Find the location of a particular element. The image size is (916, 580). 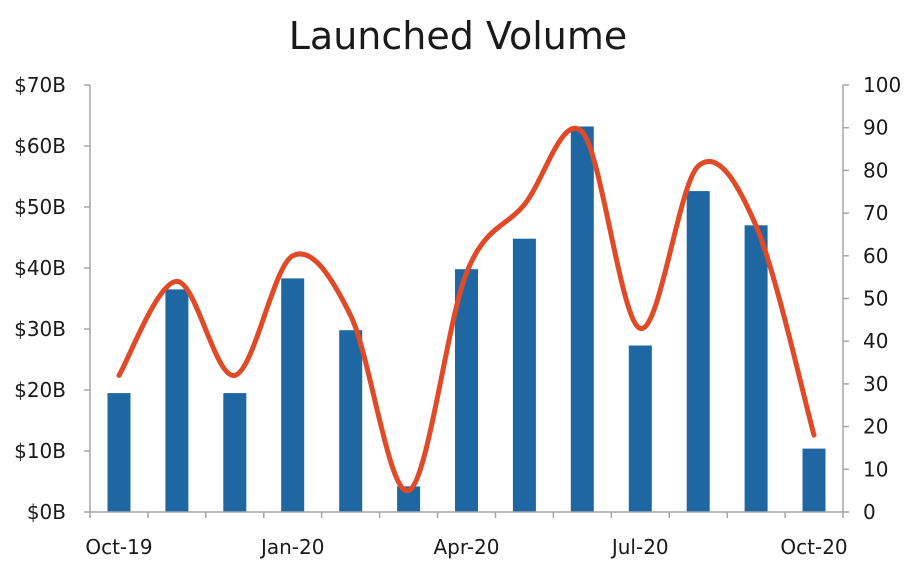

x-tick-label: Jan-20 is located at coordinates (292, 547).